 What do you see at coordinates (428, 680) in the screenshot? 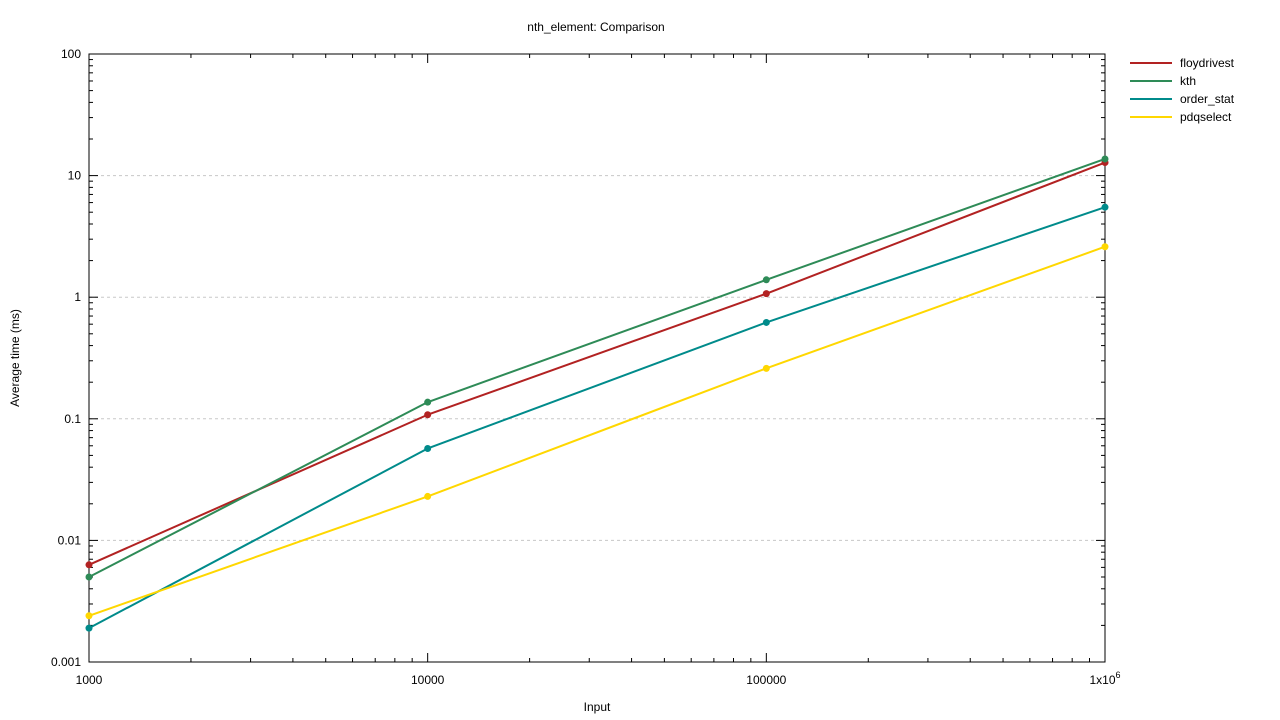
I see `x-tick-label: 10000` at bounding box center [428, 680].